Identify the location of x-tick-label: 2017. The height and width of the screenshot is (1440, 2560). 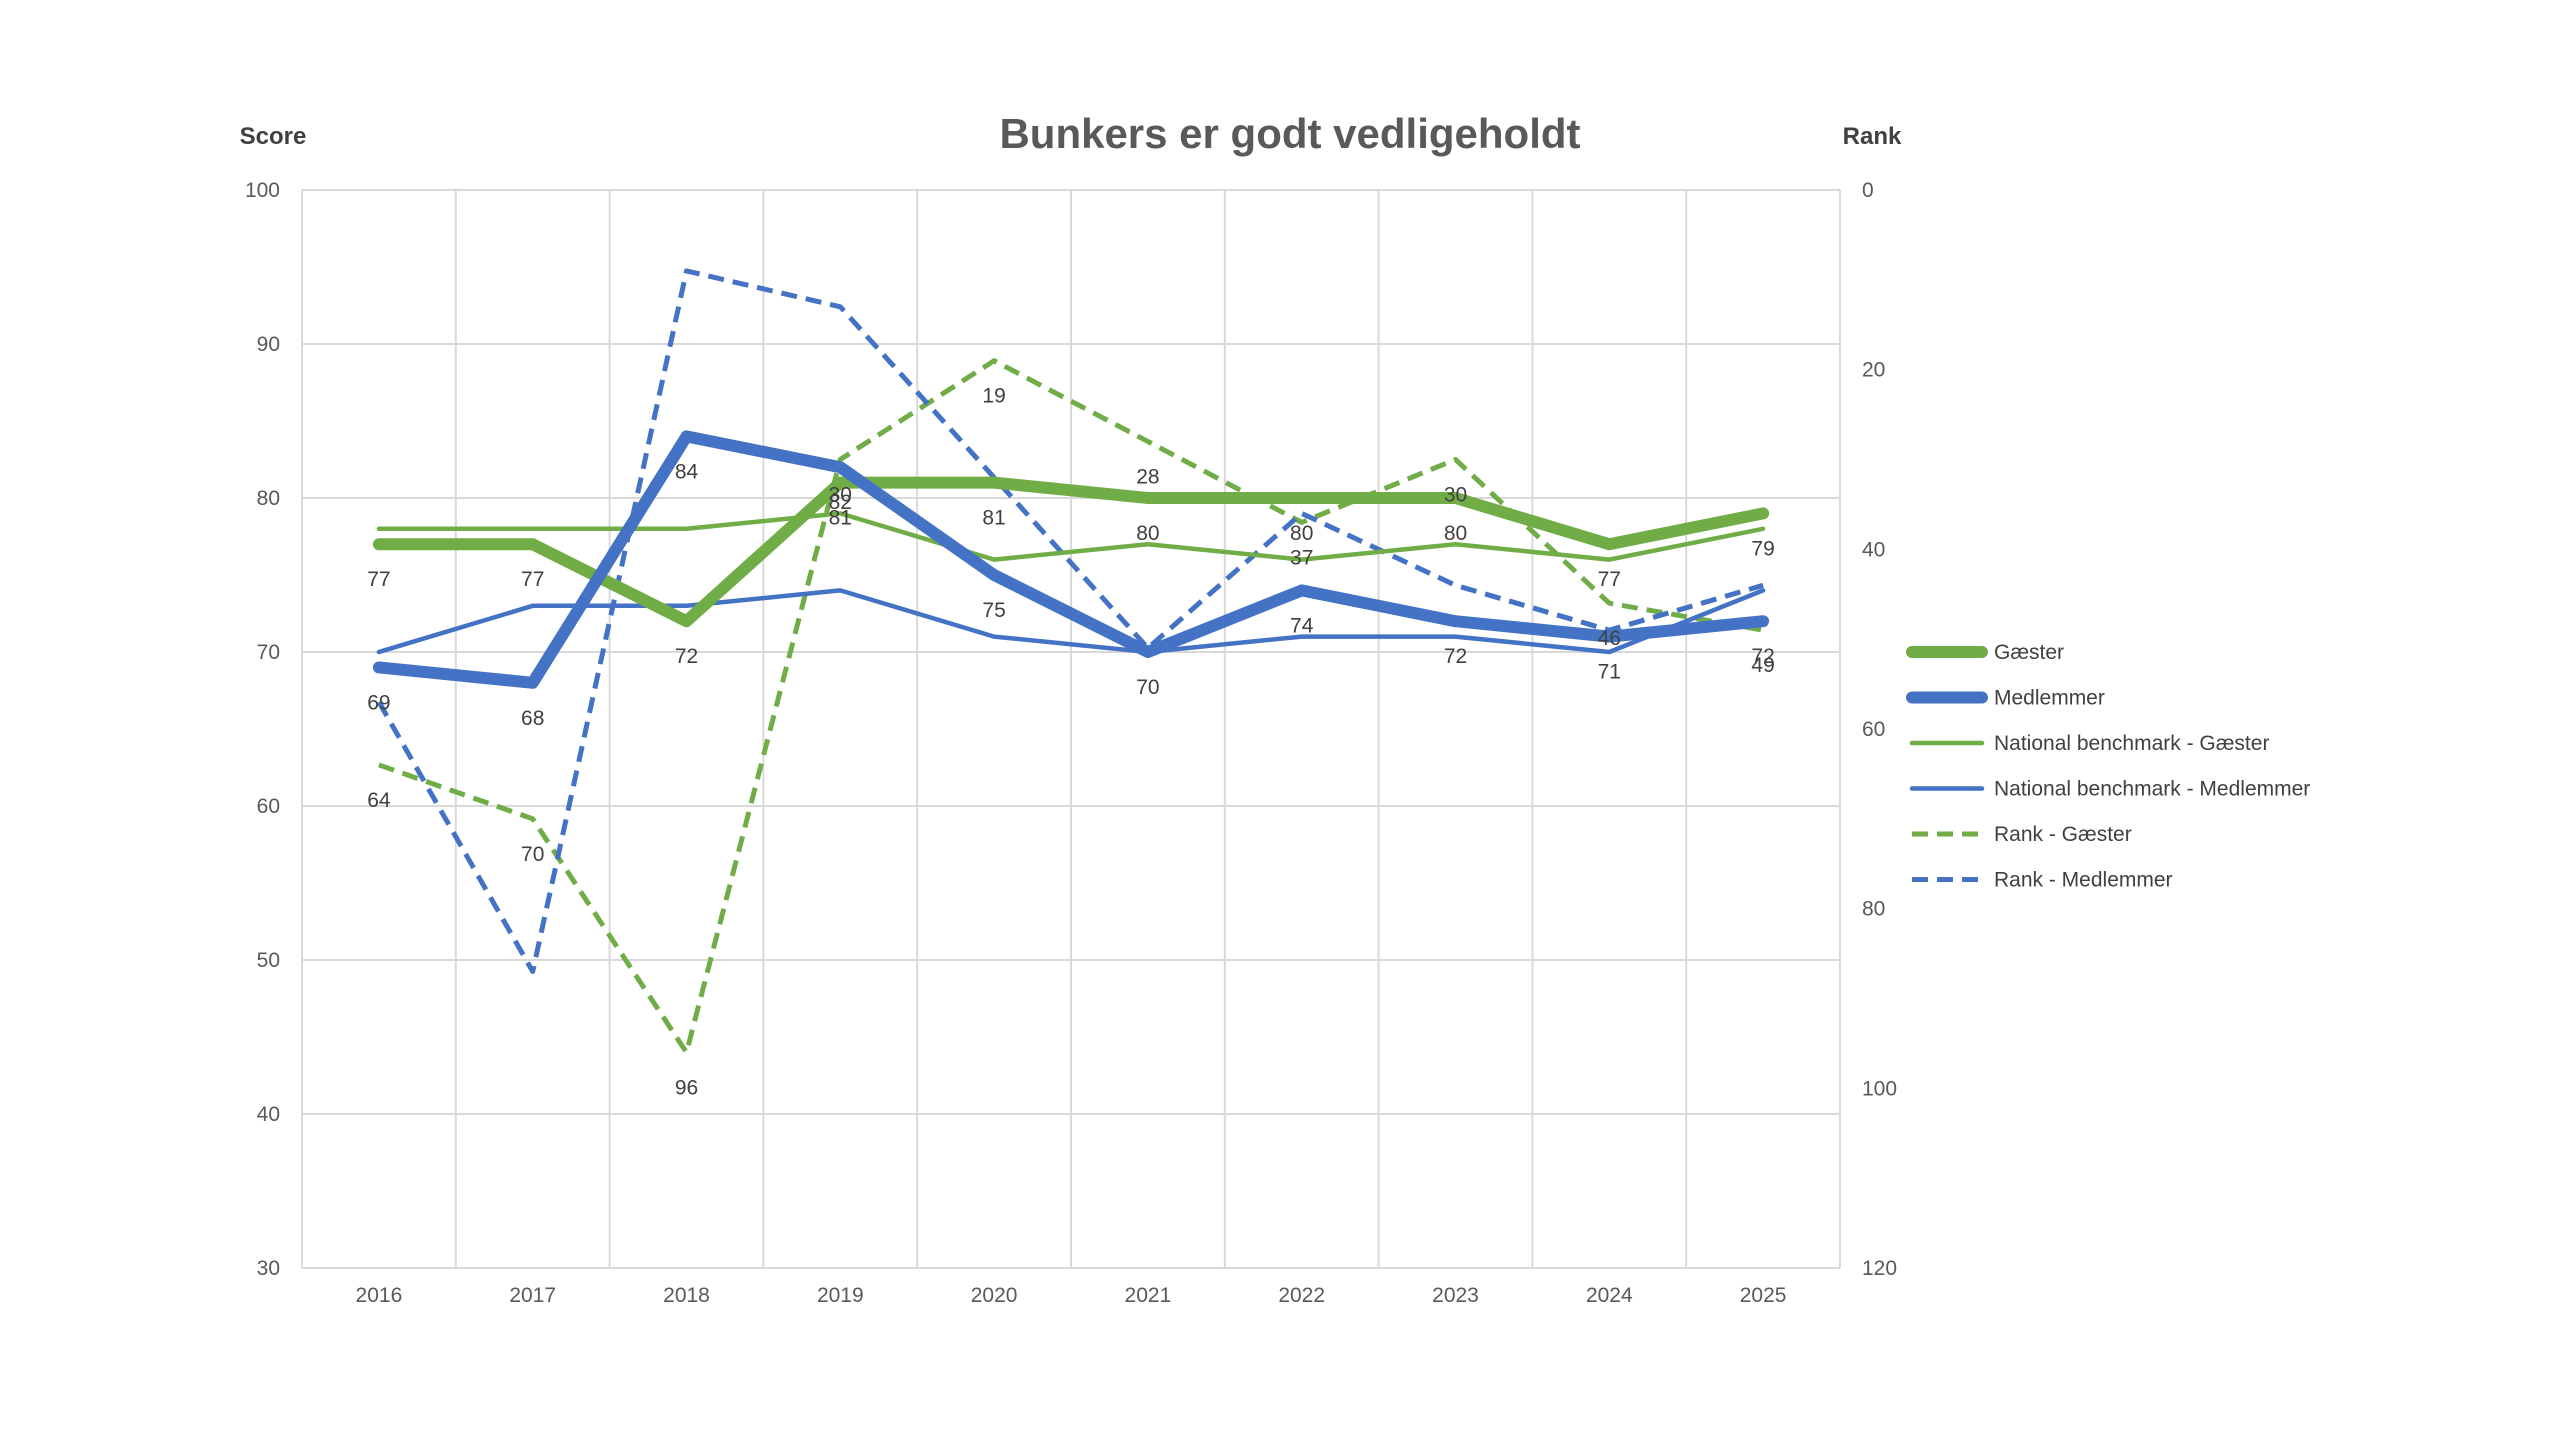
(532, 1295).